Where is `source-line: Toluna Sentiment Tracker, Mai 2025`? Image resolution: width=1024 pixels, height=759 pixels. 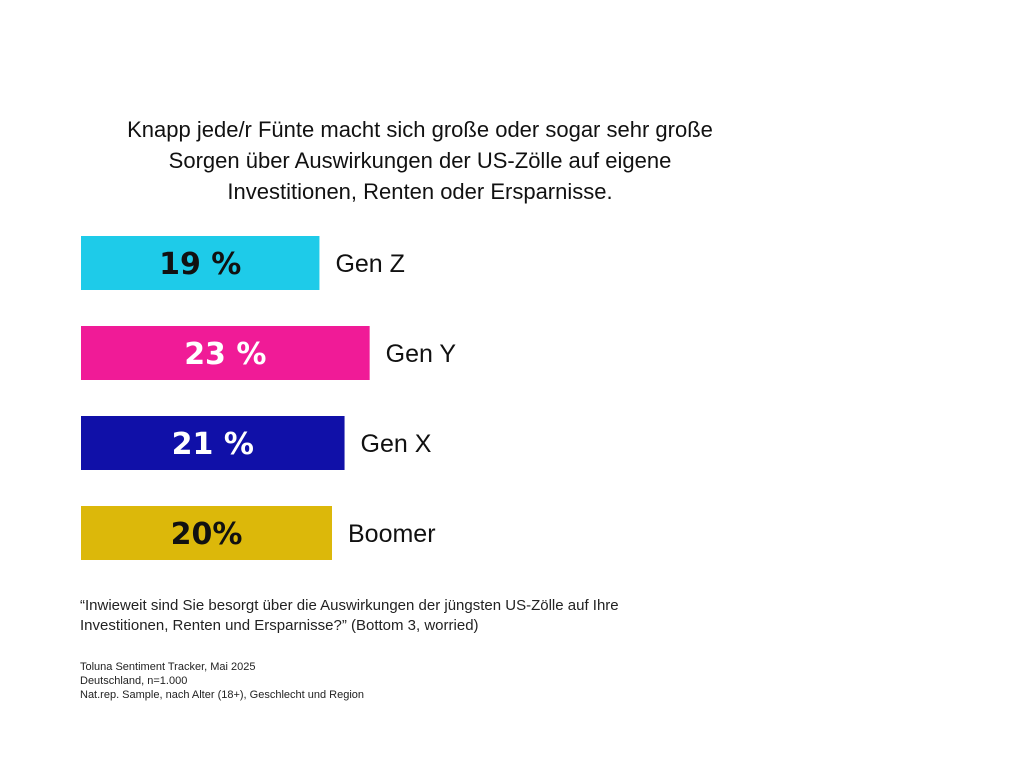
source-line: Toluna Sentiment Tracker, Mai 2025 is located at coordinates (168, 667).